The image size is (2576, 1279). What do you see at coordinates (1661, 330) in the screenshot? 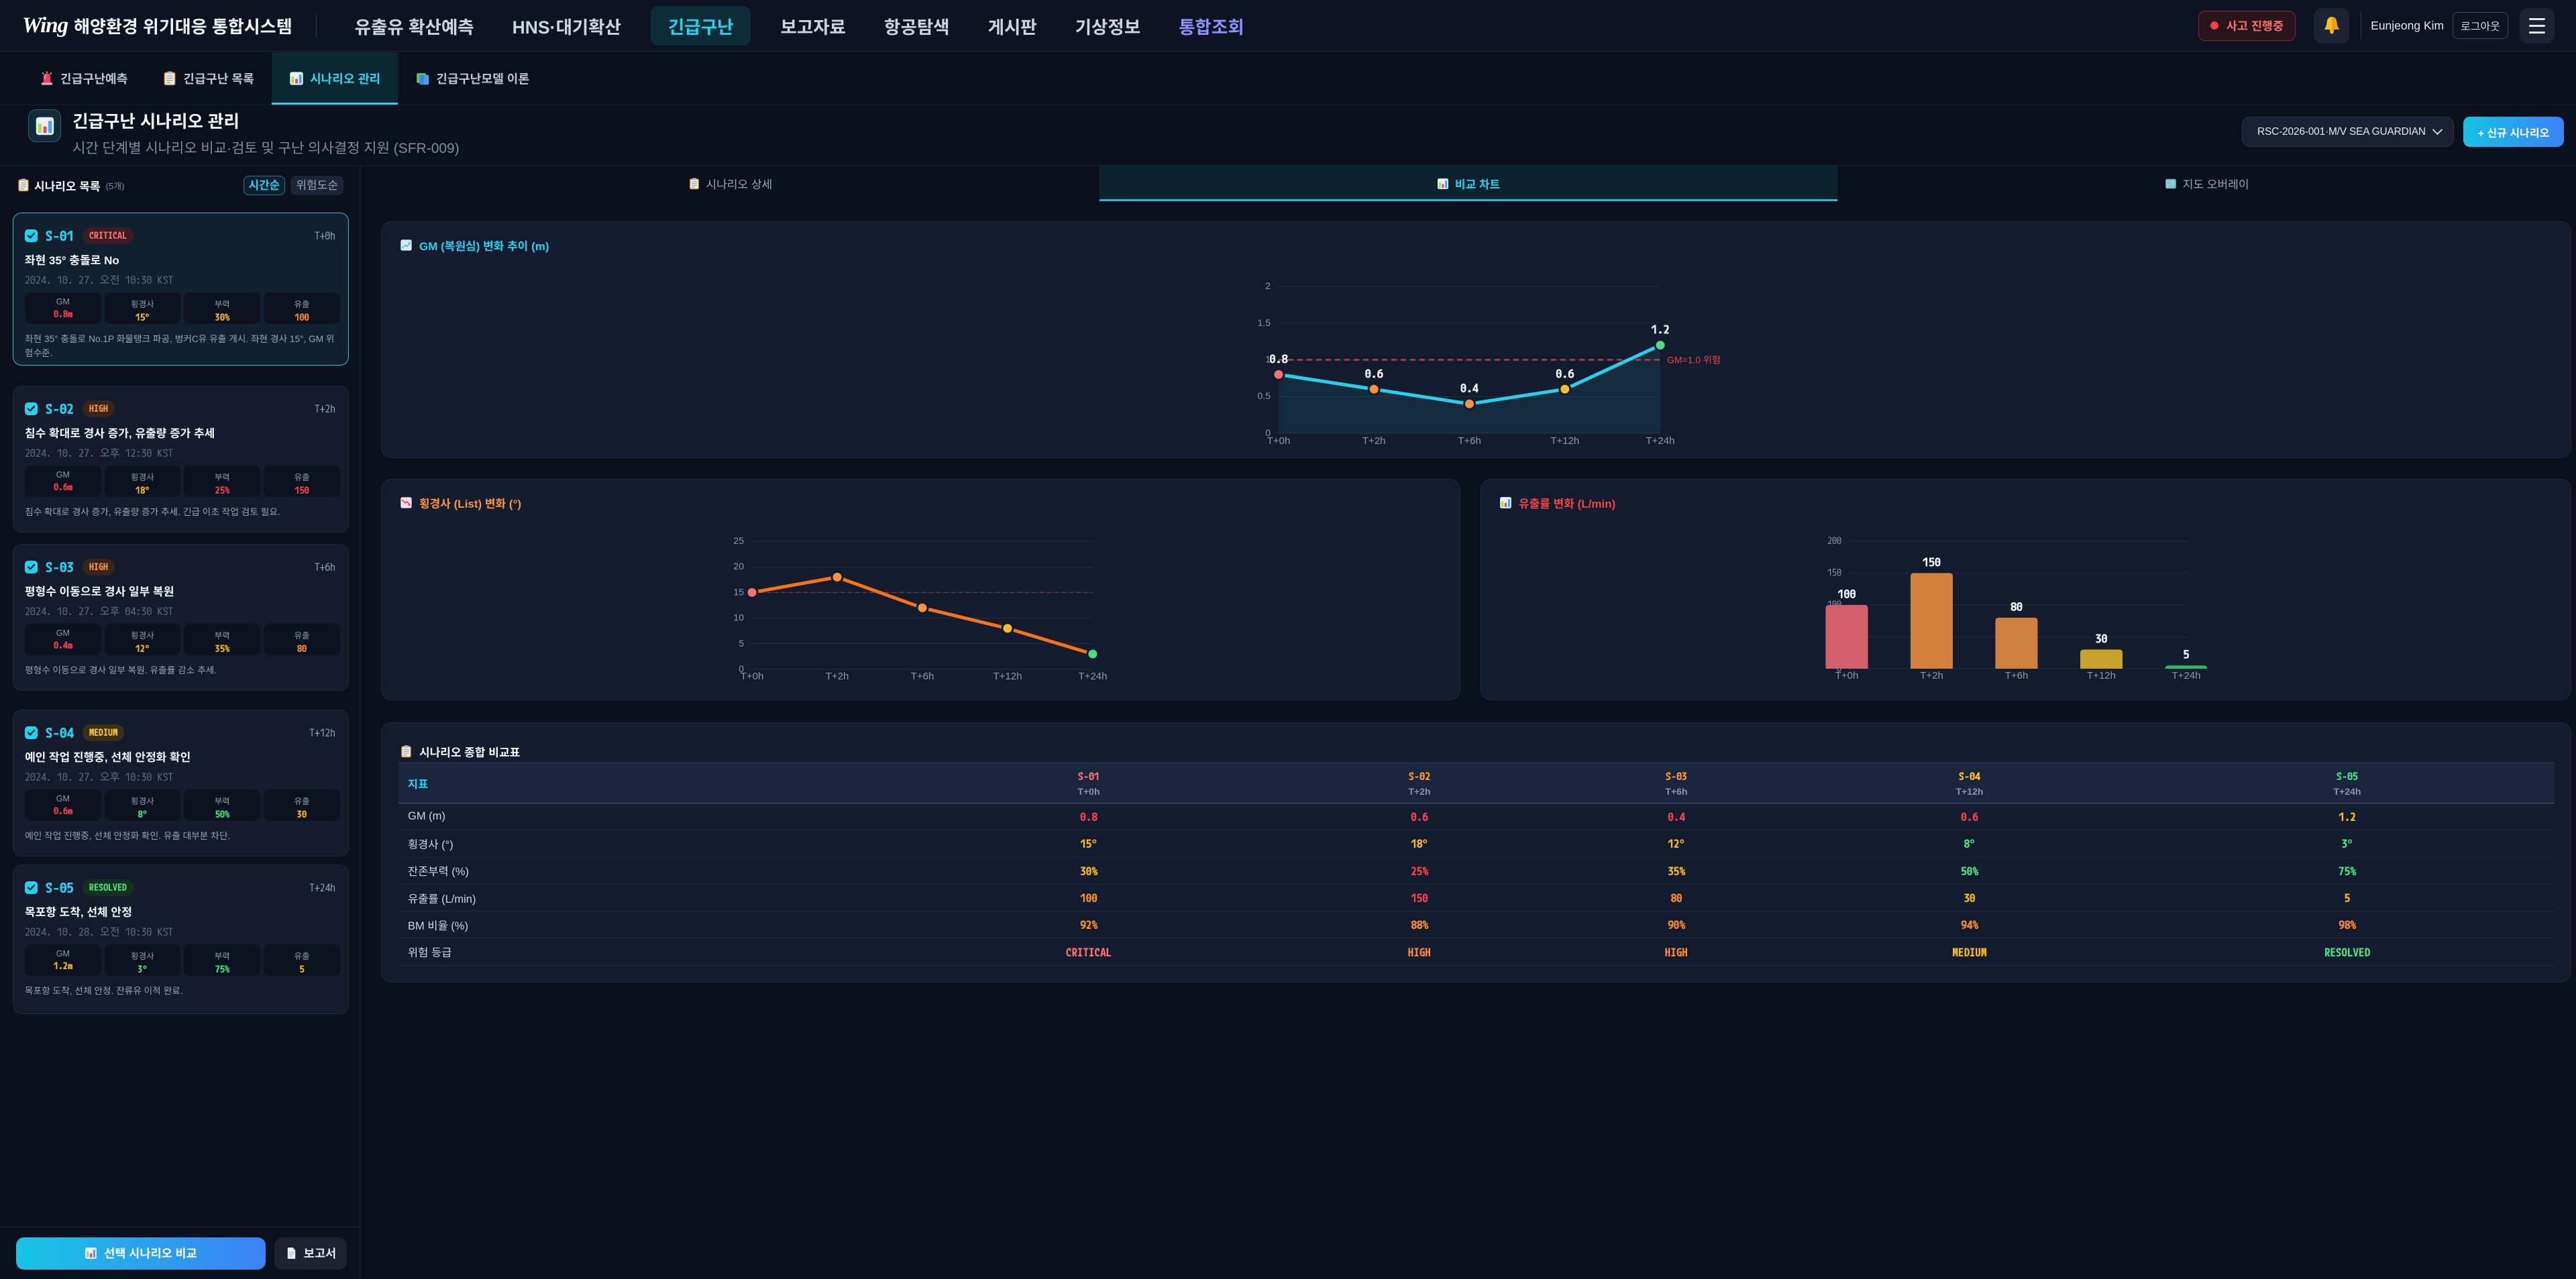
I see `svg-text: 1.2` at bounding box center [1661, 330].